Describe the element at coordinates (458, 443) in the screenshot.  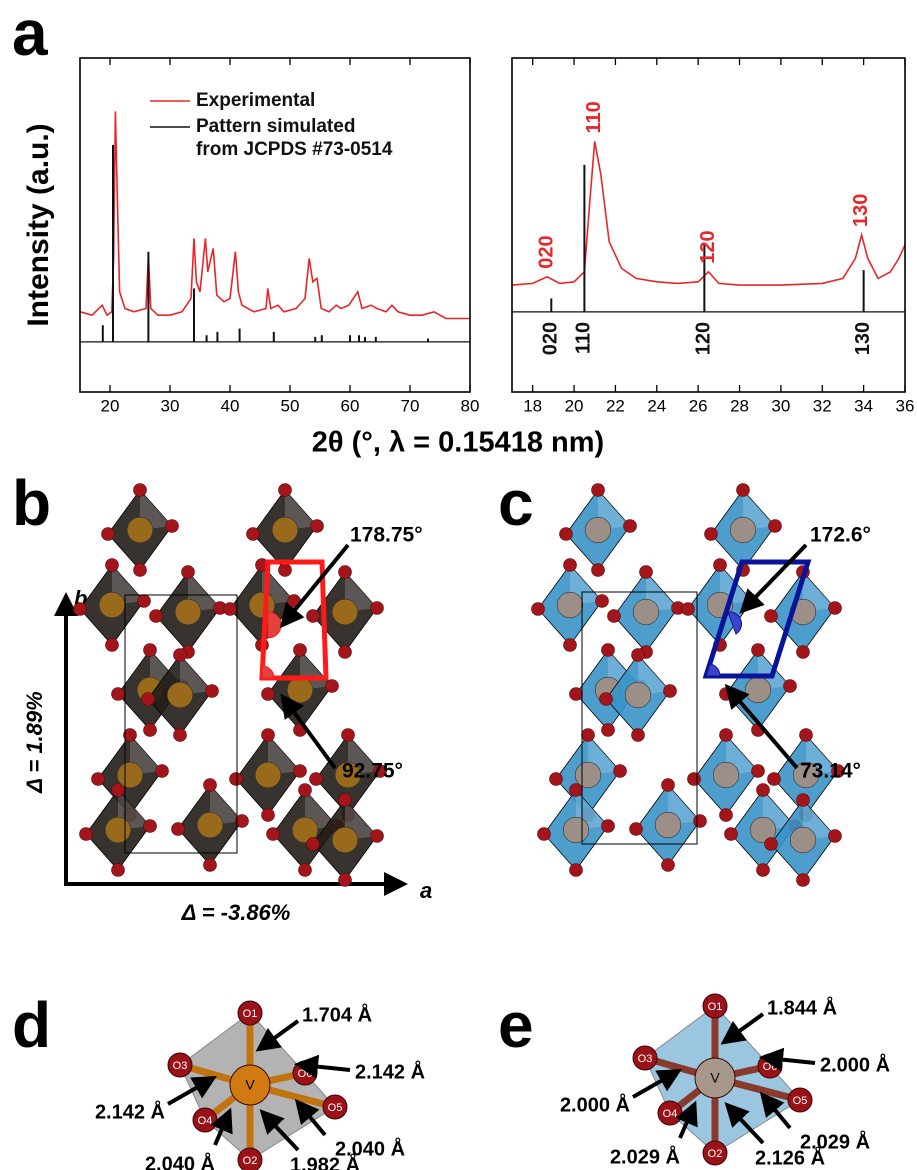
I see `x-axis-title: 2θ (°, λ = 0.15418 nm)` at that location.